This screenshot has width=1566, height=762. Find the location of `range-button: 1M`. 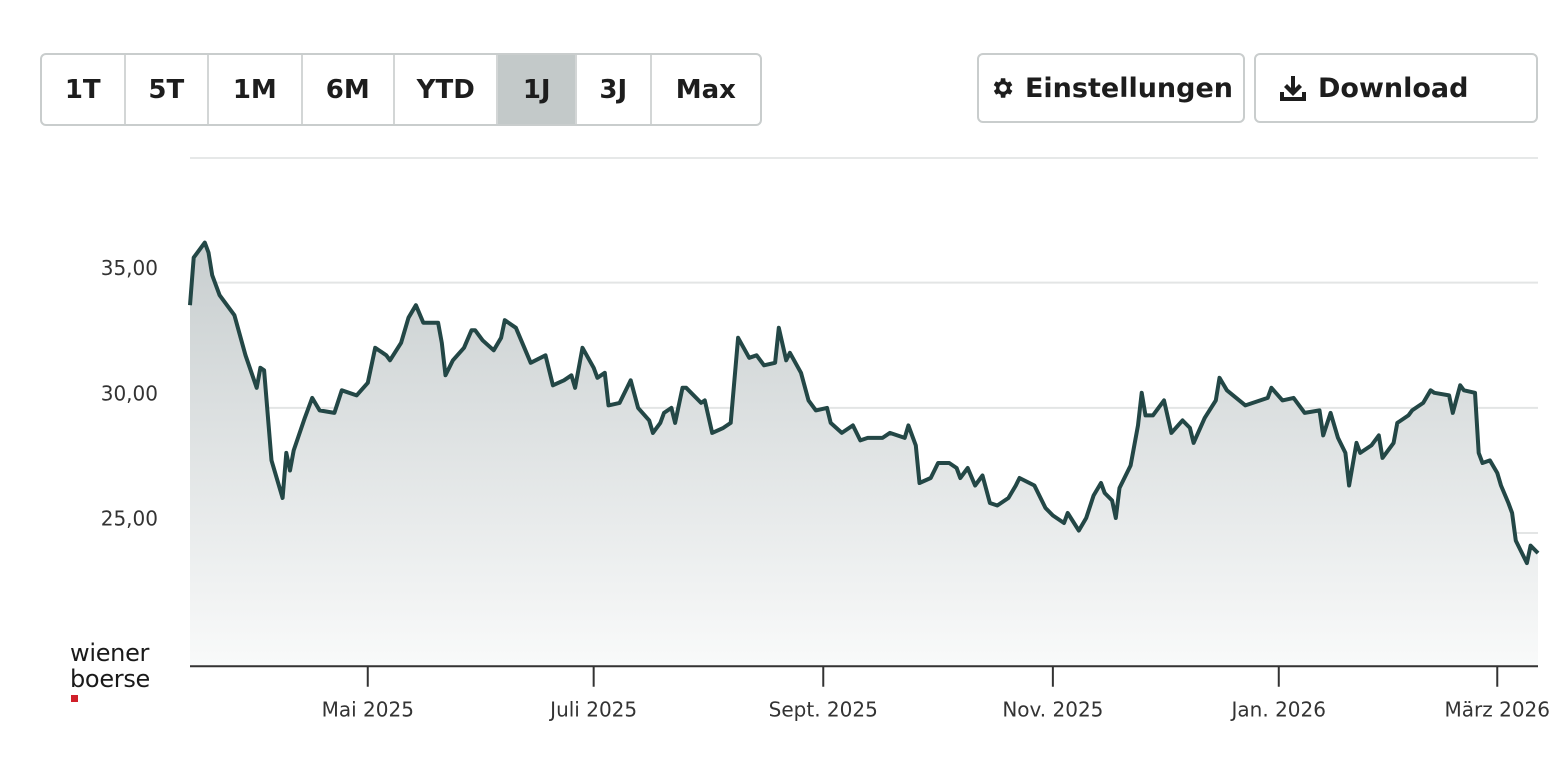

range-button: 1M is located at coordinates (256, 89).